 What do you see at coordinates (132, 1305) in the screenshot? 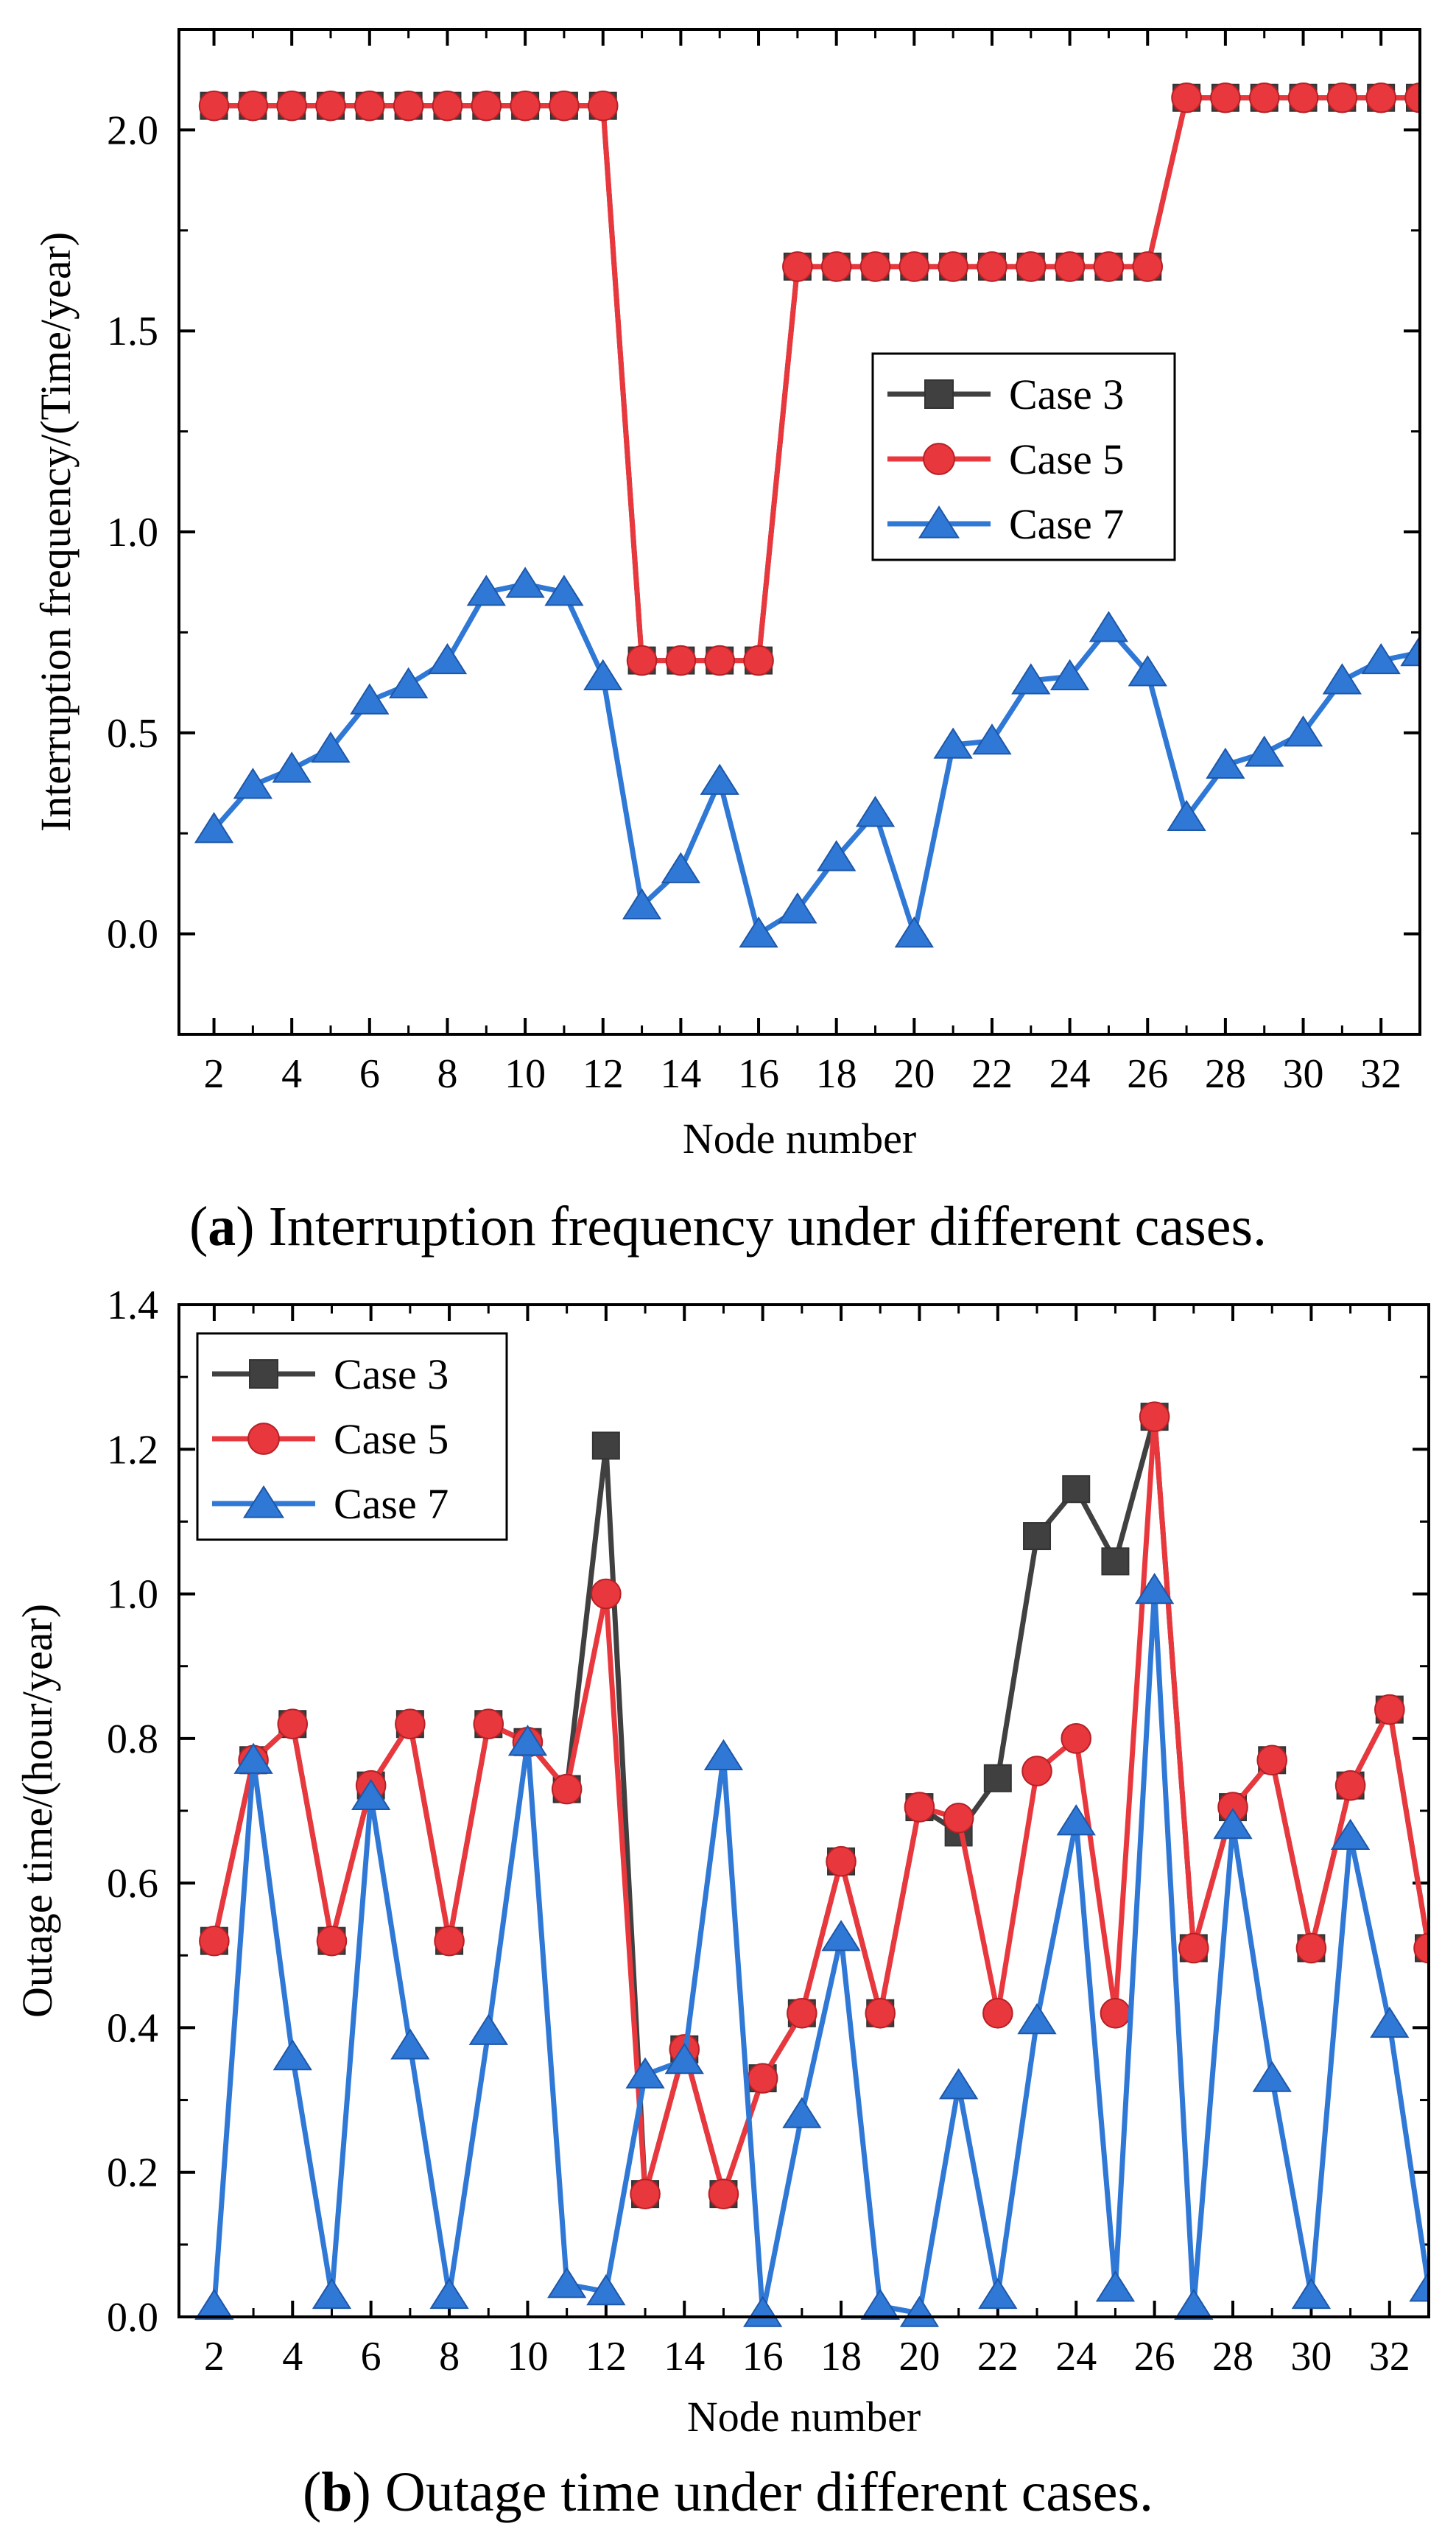
I see `y-tick-label: 1.4` at bounding box center [132, 1305].